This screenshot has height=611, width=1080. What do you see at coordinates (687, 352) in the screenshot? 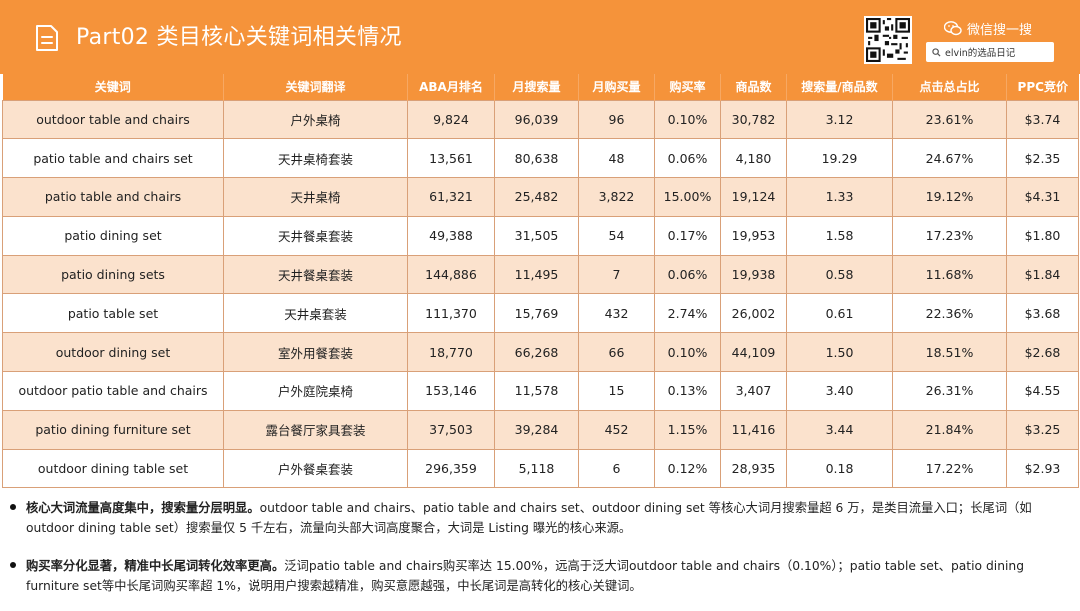
I see `table-cell: 0.10%` at bounding box center [687, 352].